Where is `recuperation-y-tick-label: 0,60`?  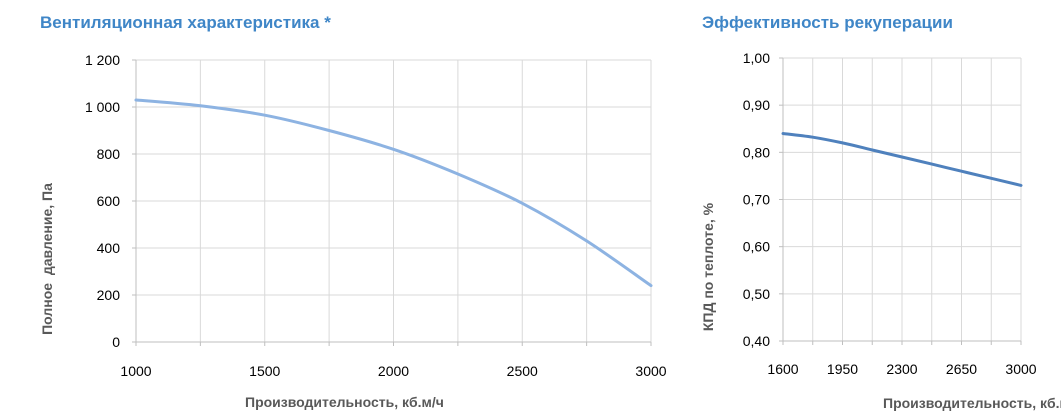
recuperation-y-tick-label: 0,60 is located at coordinates (756, 247).